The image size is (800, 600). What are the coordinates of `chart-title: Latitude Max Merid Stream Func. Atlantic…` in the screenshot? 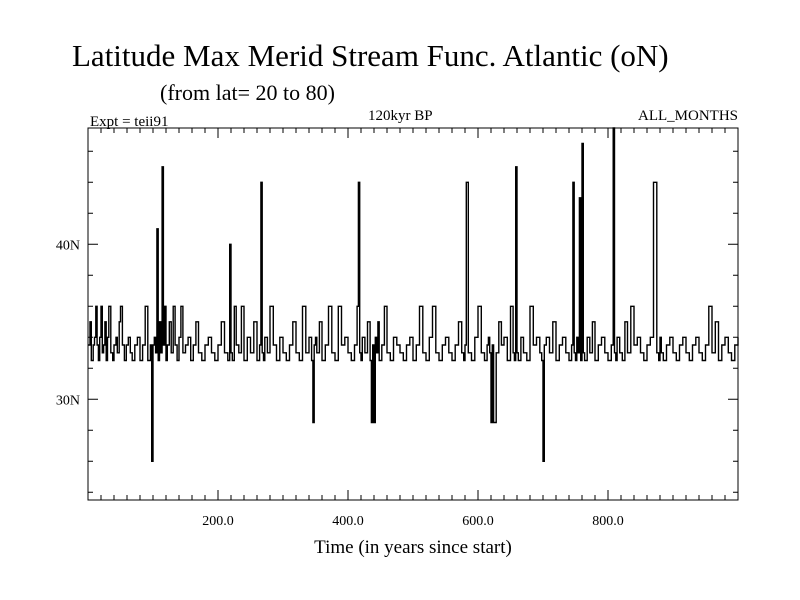 It's located at (370, 55).